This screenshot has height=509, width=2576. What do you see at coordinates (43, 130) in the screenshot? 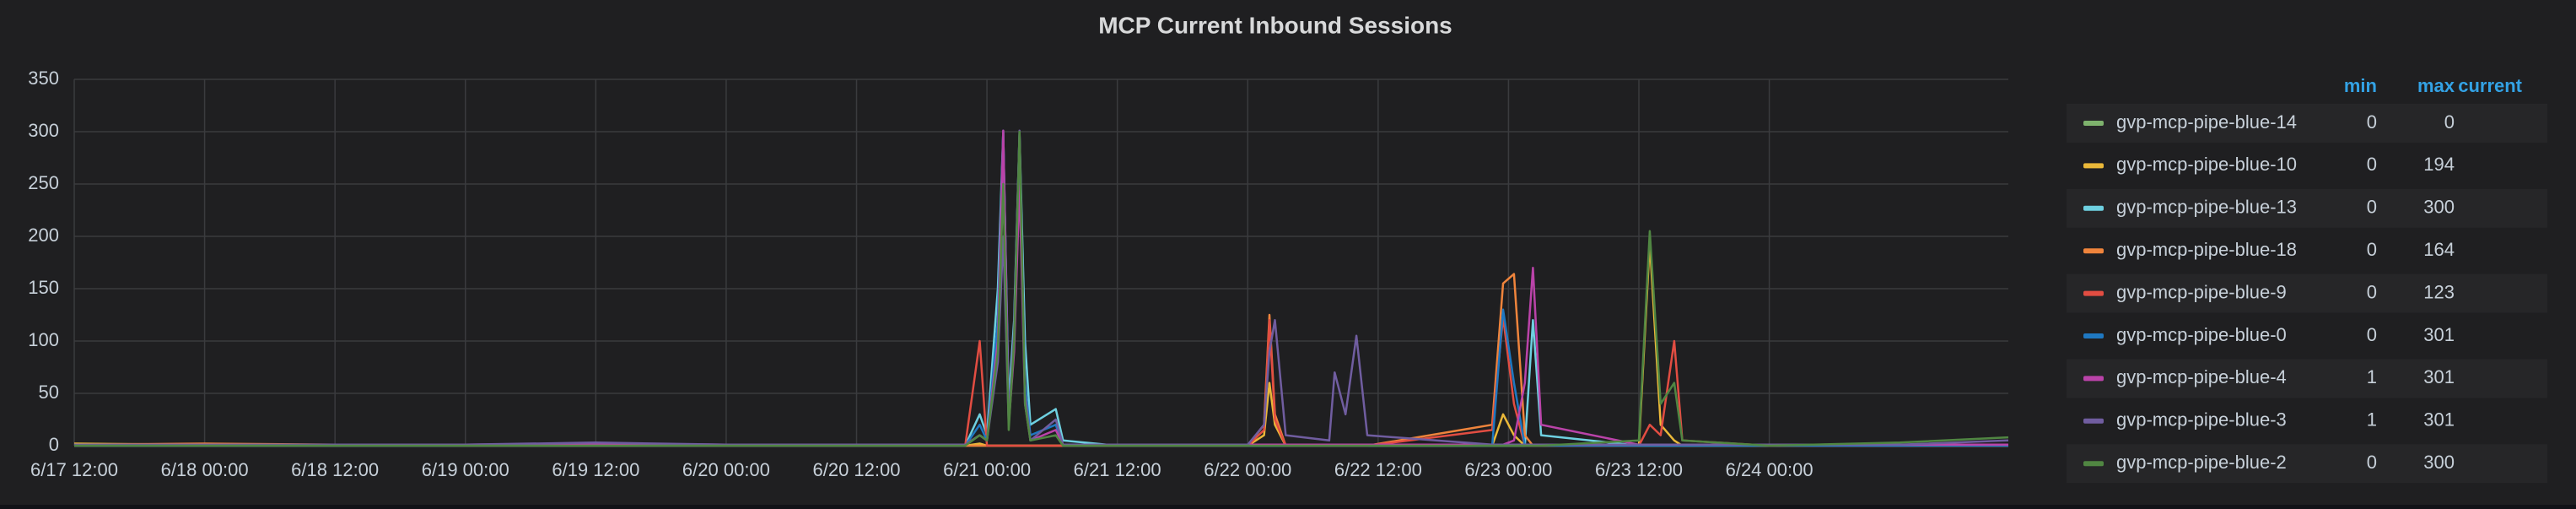
I see `y-tick-label: 300` at bounding box center [43, 130].